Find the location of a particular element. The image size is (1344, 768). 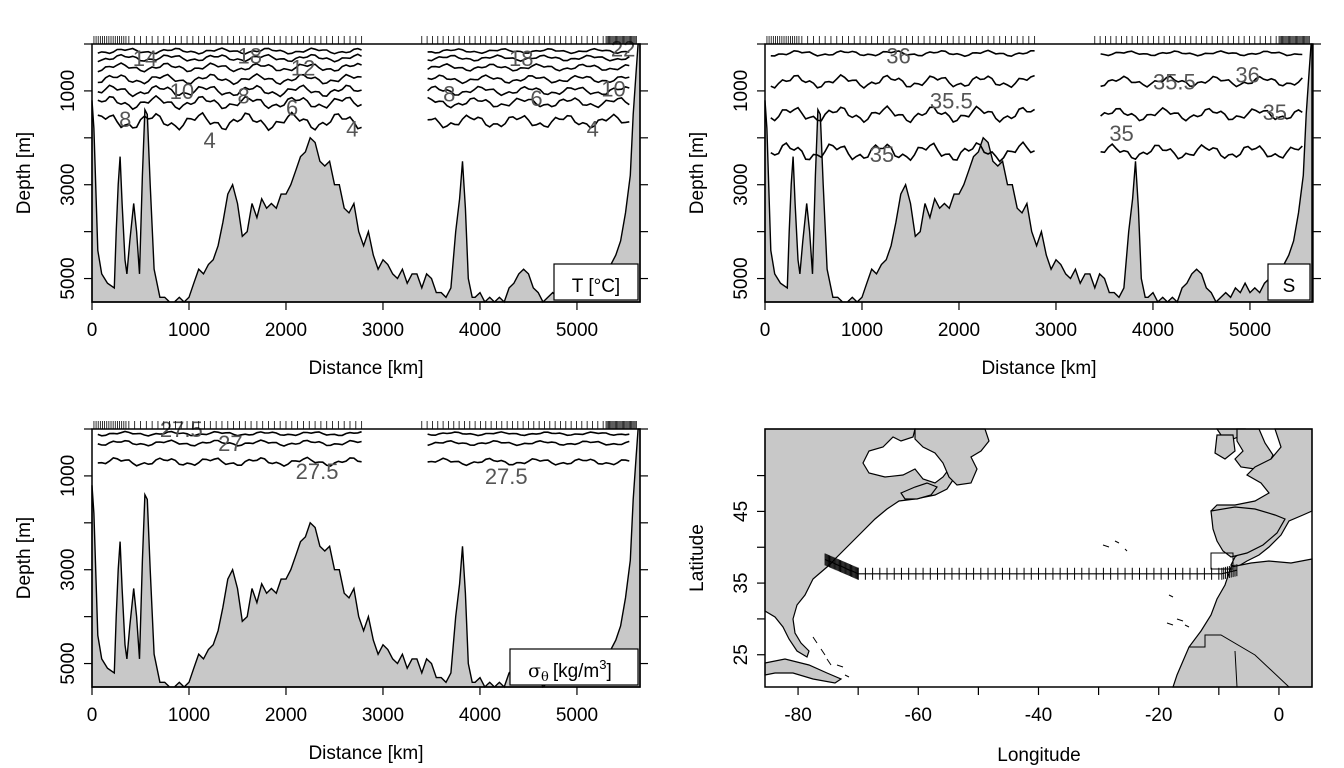

x-axis-label-salinity: Distance [km] is located at coordinates (1038, 368).